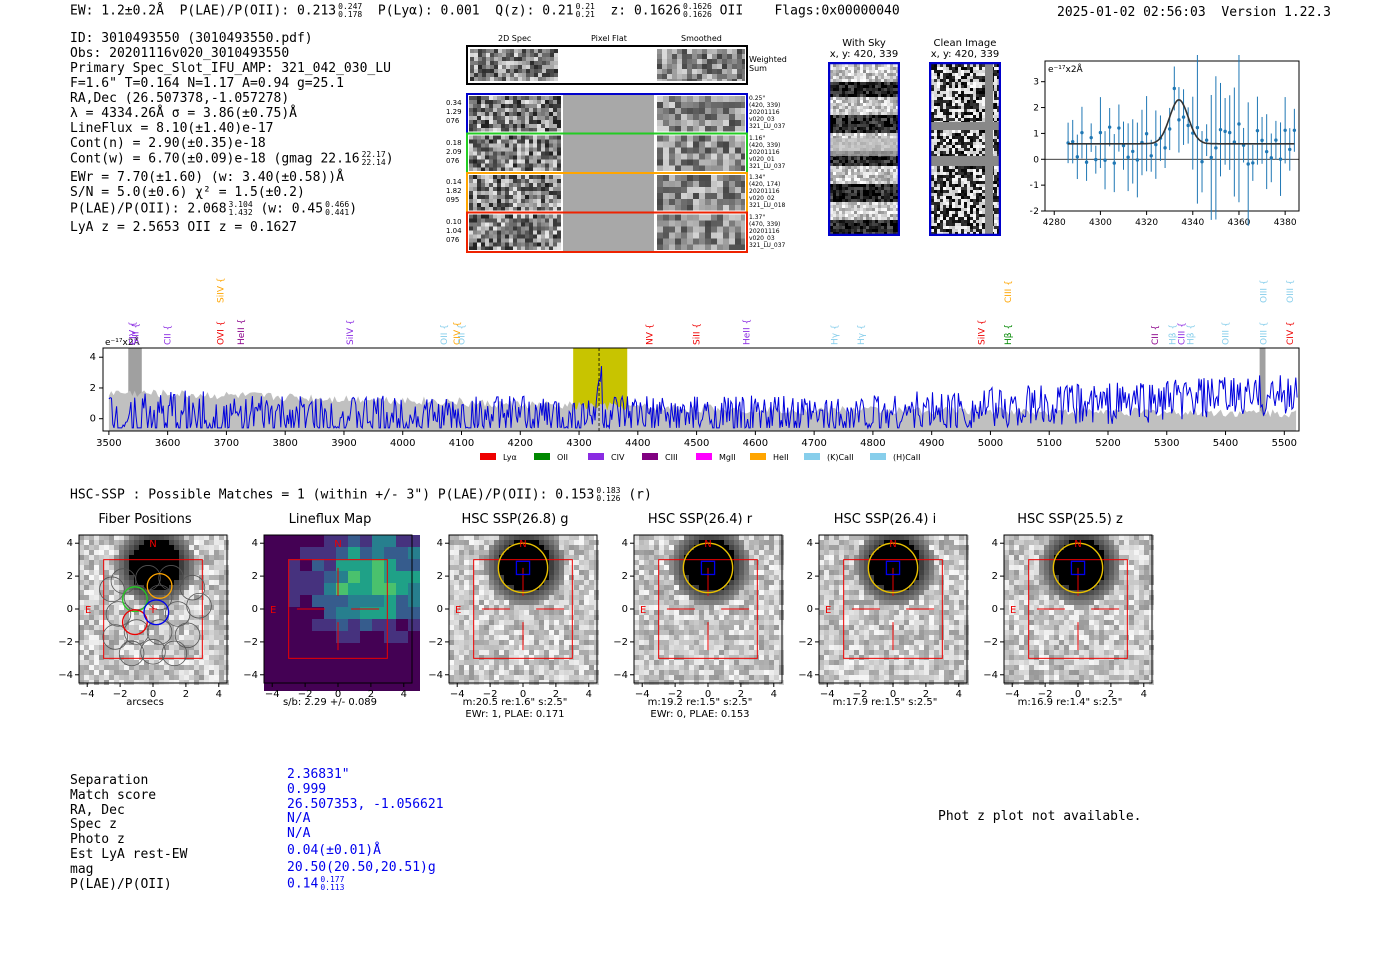  What do you see at coordinates (965, 139) in the screenshot?
I see `clean-image-panel: Clean Image x, y: 420, 339` at bounding box center [965, 139].